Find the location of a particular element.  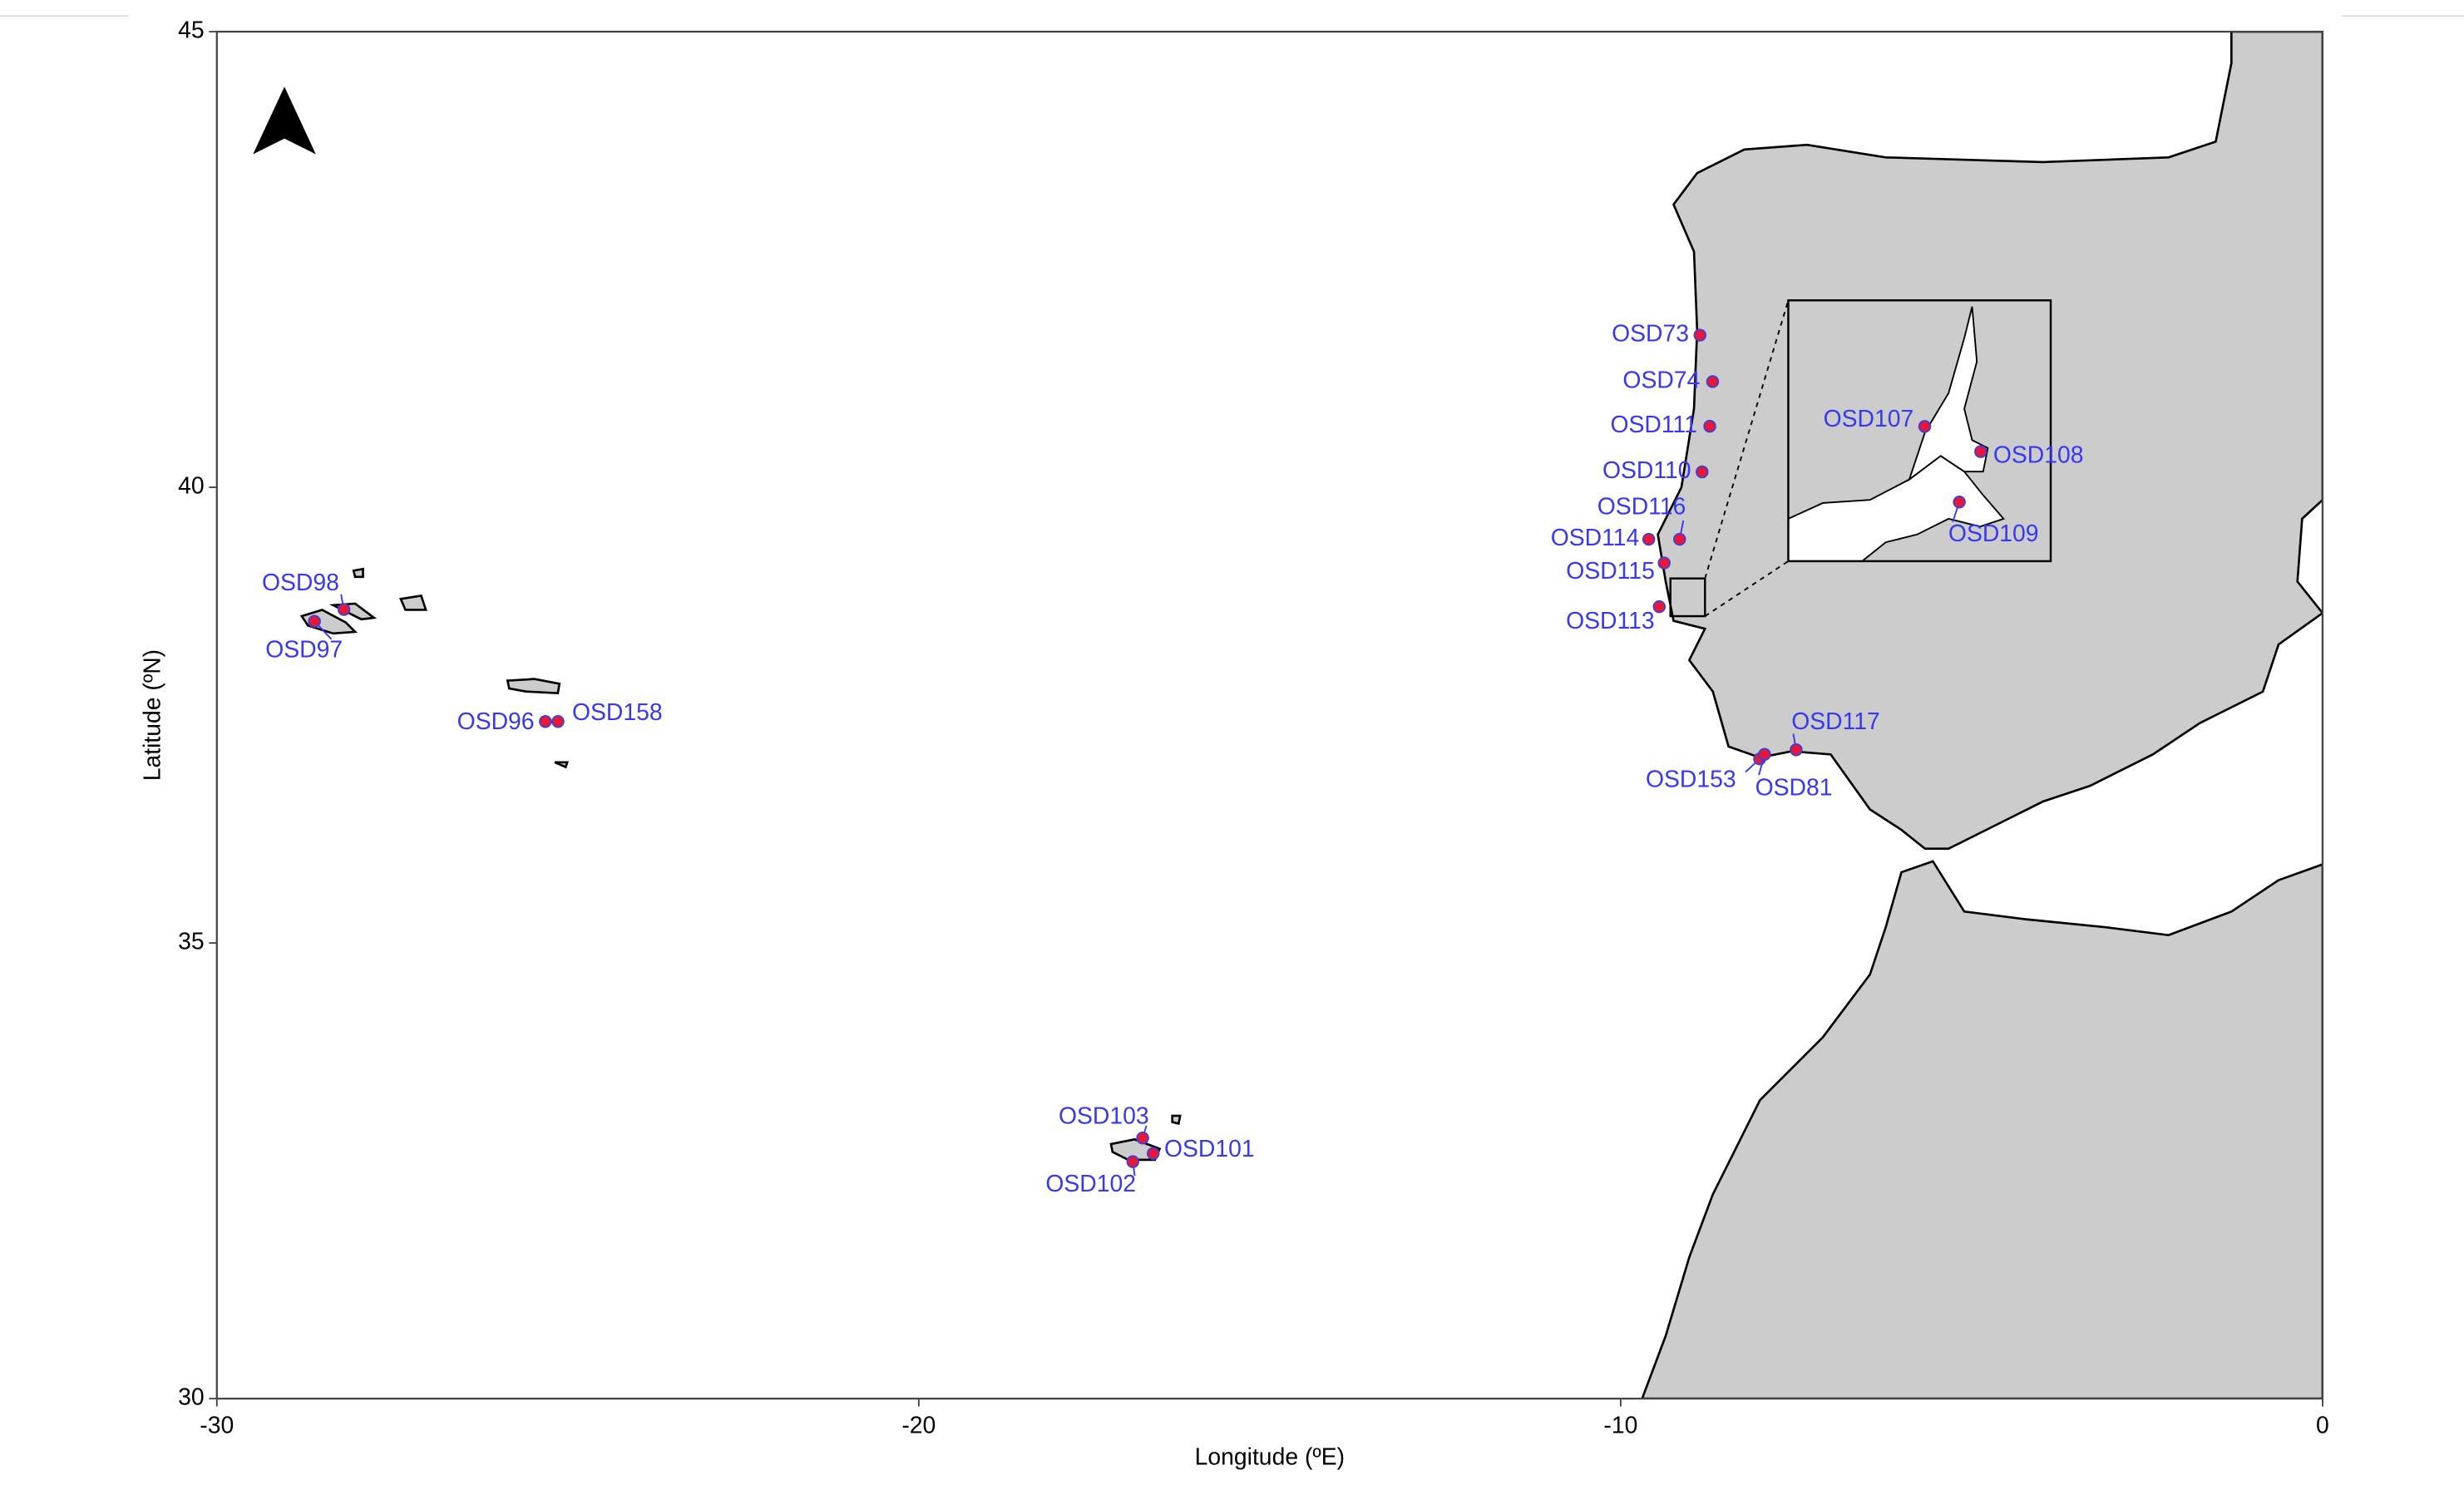

site-label: OSD153 is located at coordinates (1691, 780).